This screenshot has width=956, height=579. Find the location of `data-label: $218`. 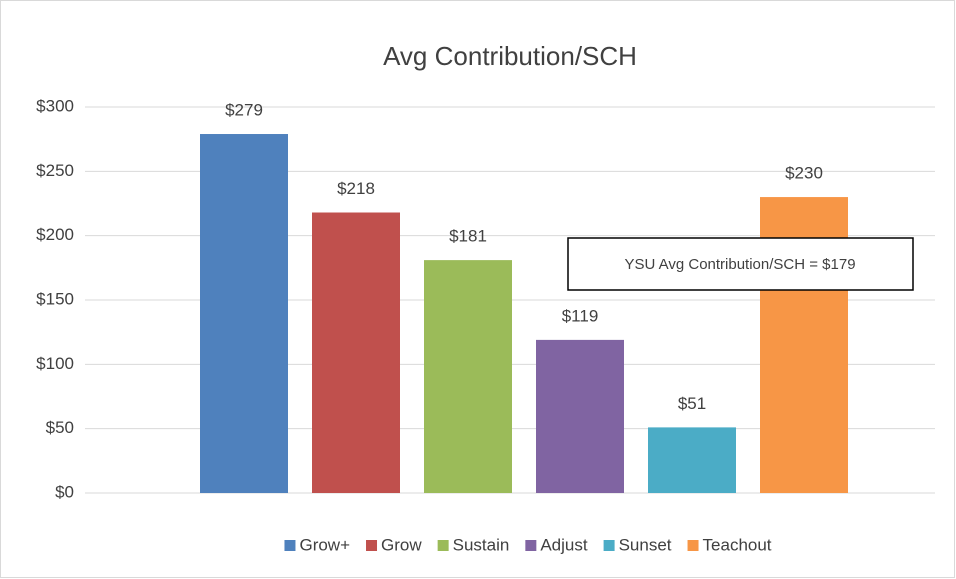

data-label: $218 is located at coordinates (356, 188).